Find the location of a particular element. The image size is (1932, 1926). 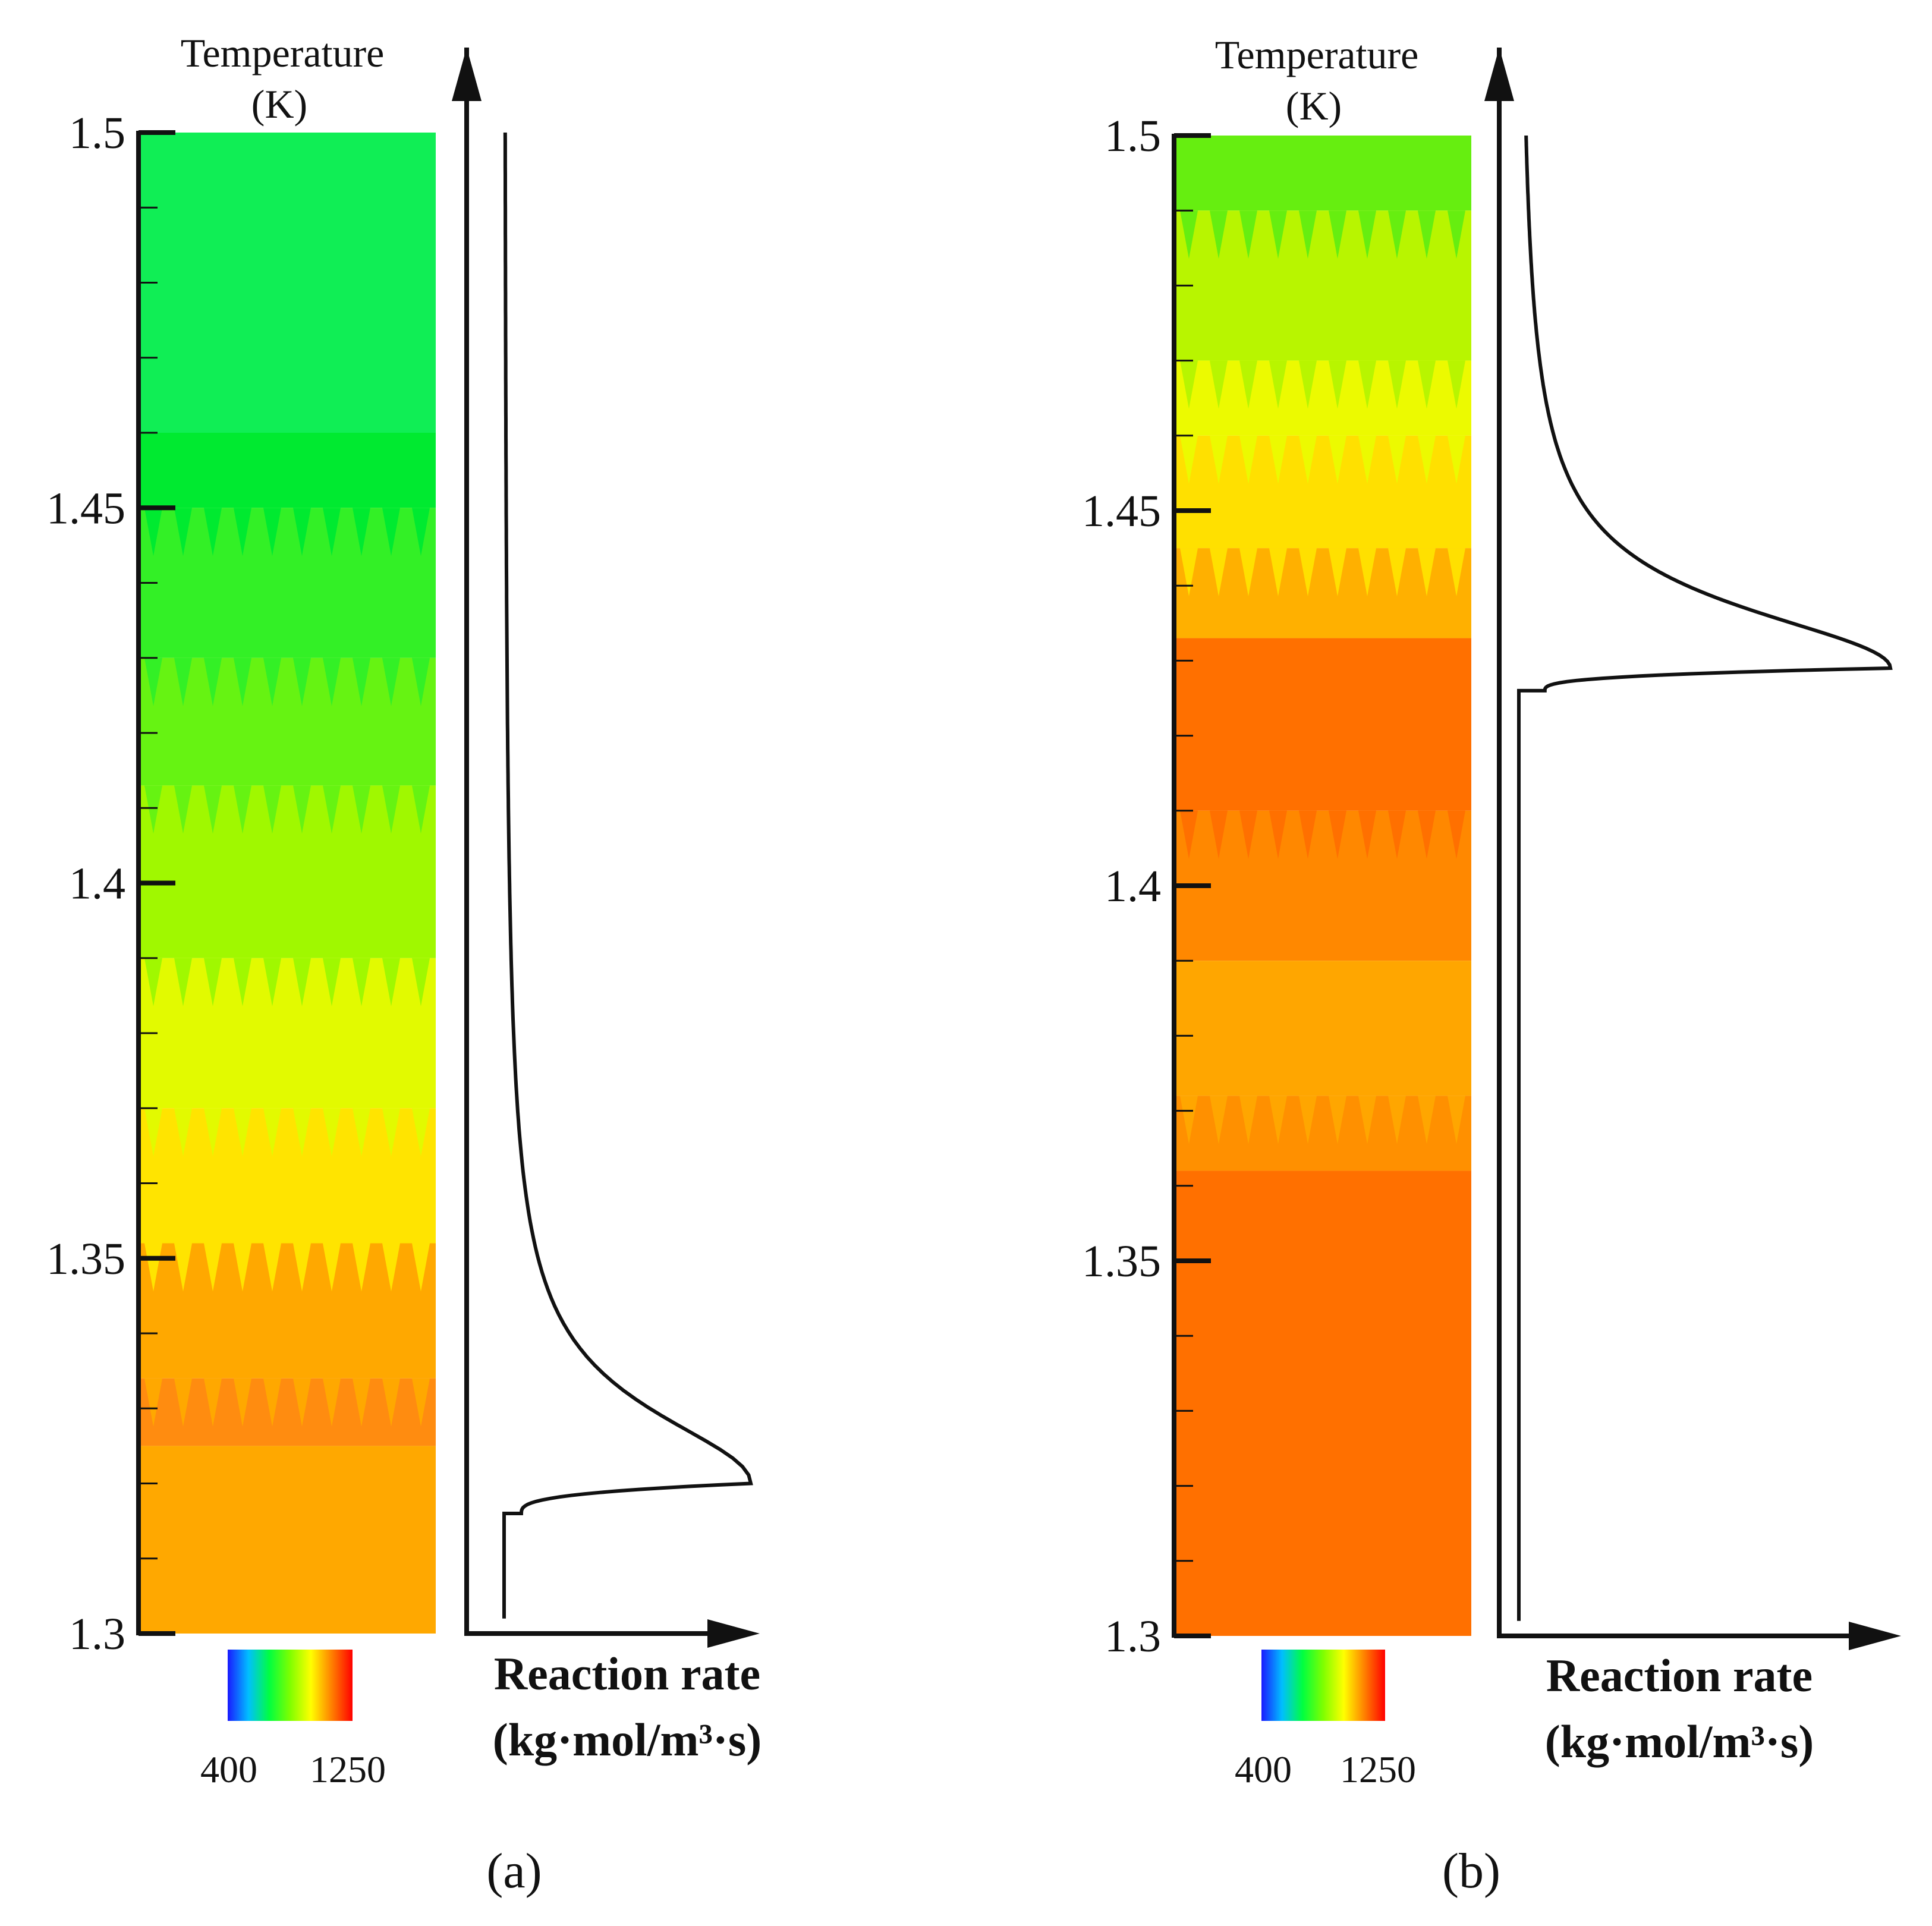

reaction-rate-curve is located at coordinates (627, 875).